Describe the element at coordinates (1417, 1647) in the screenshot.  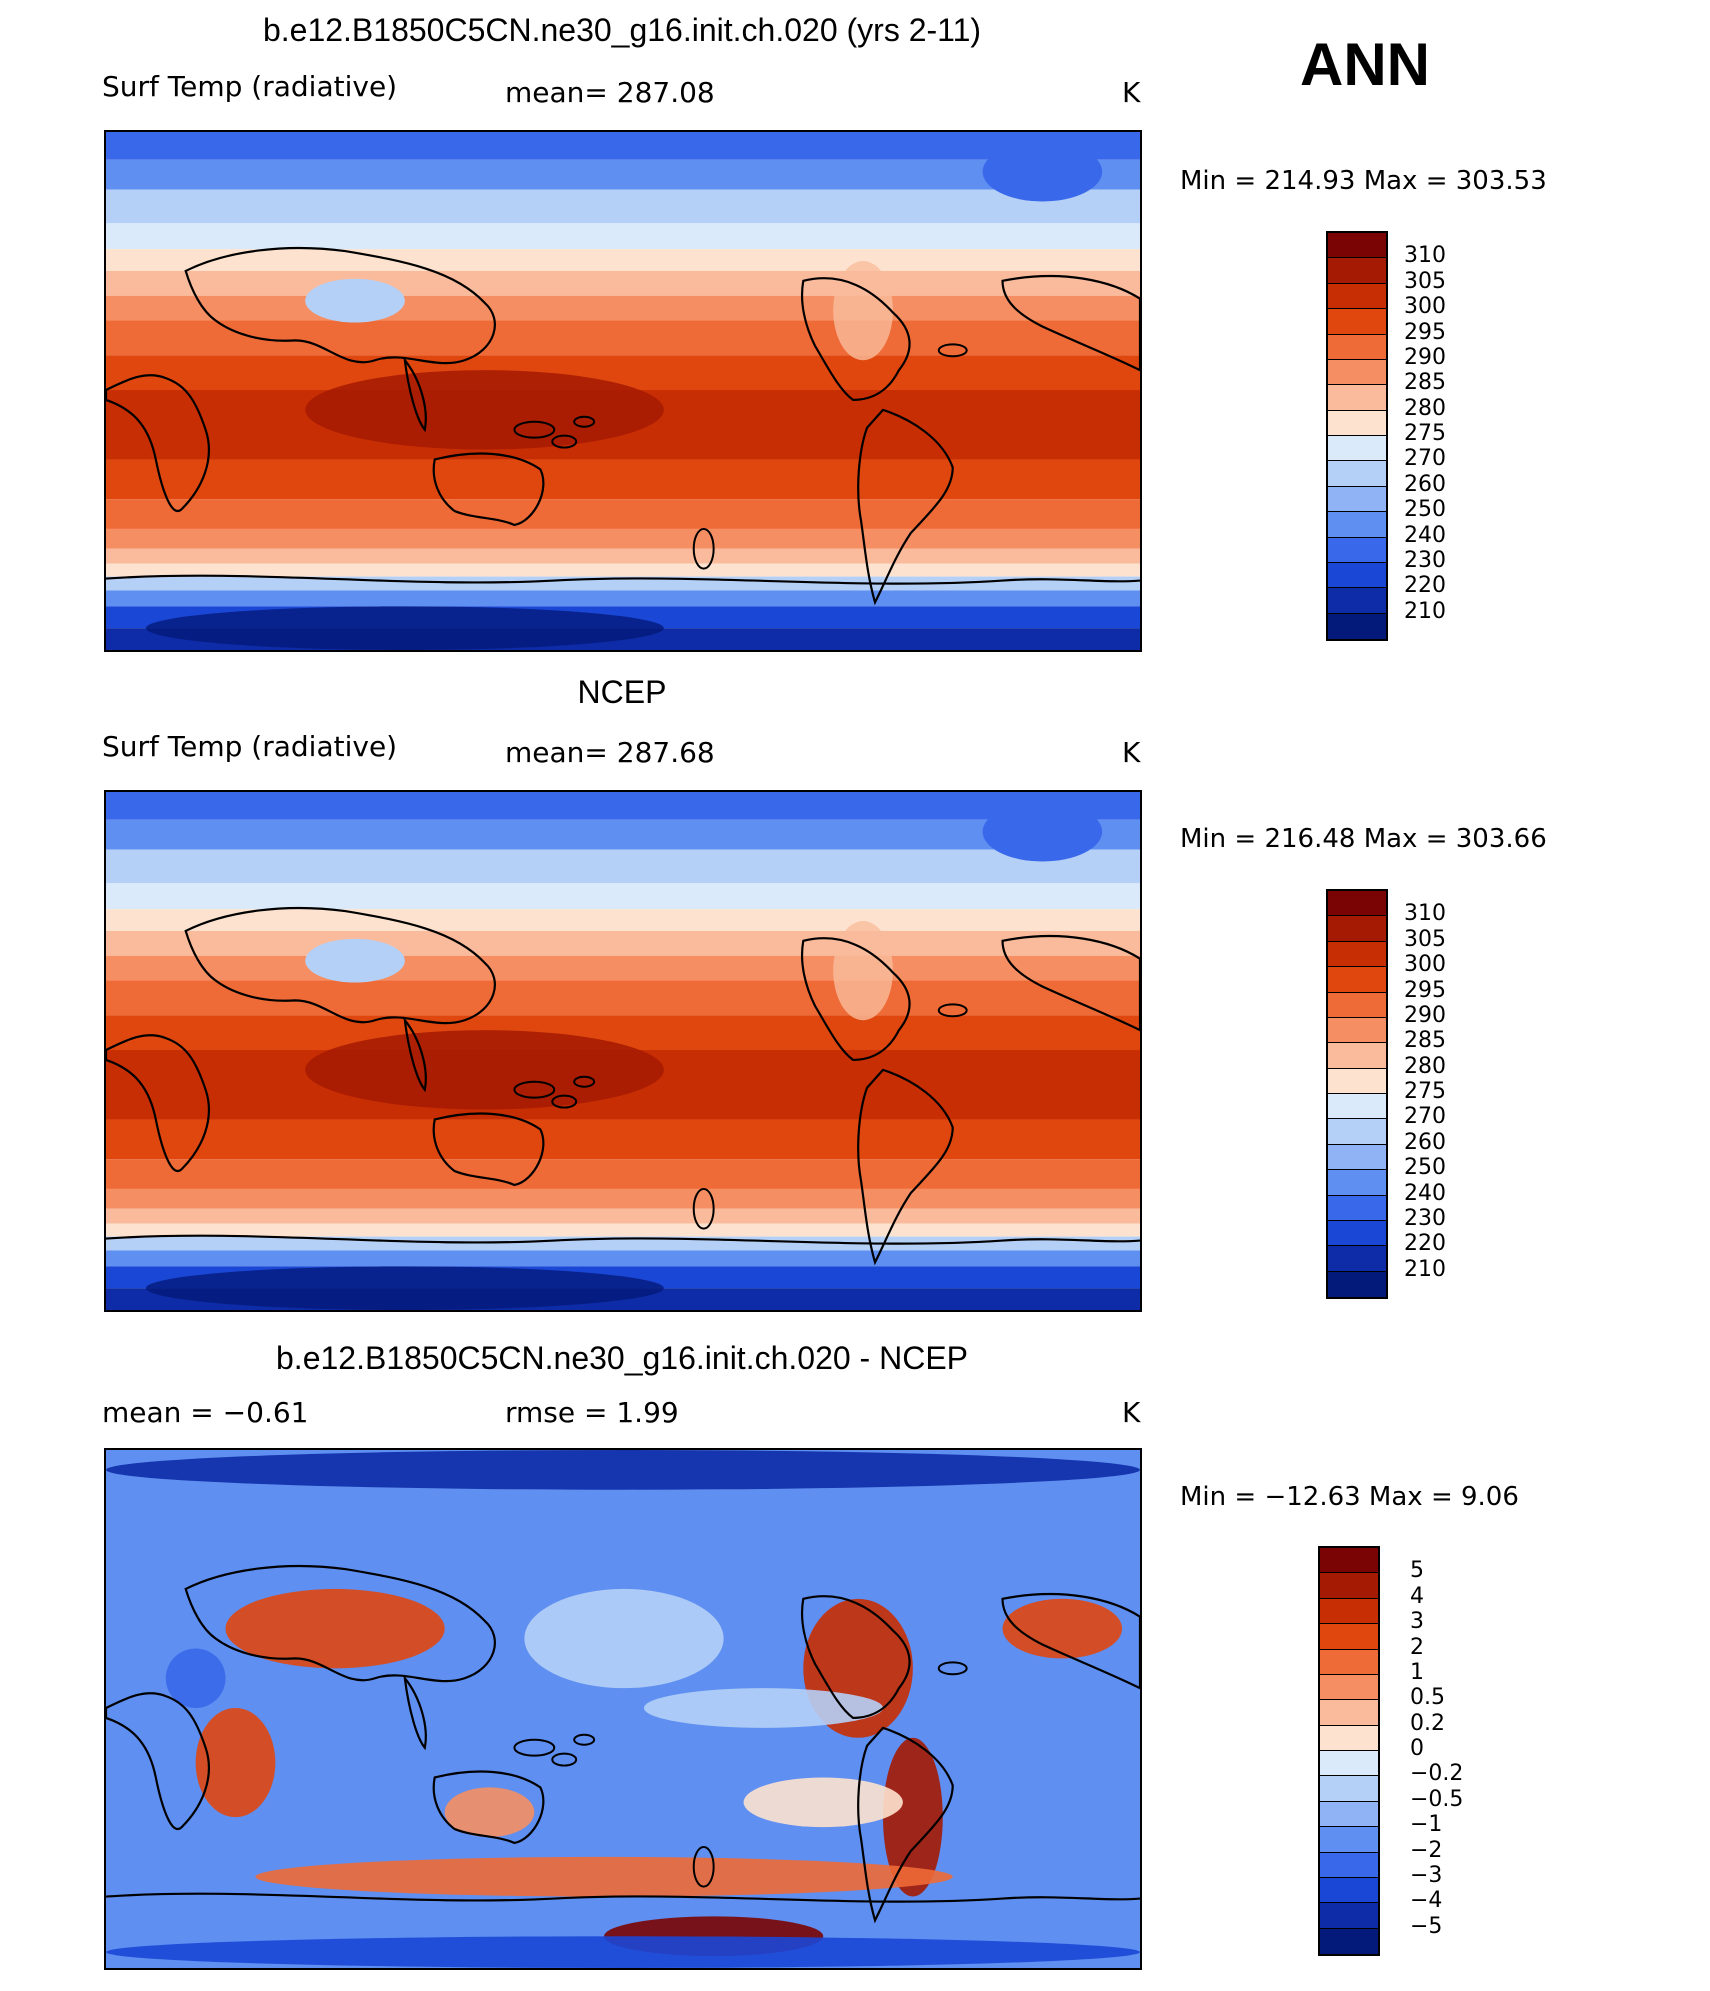
I see `colorbar-tick-label: 2` at that location.